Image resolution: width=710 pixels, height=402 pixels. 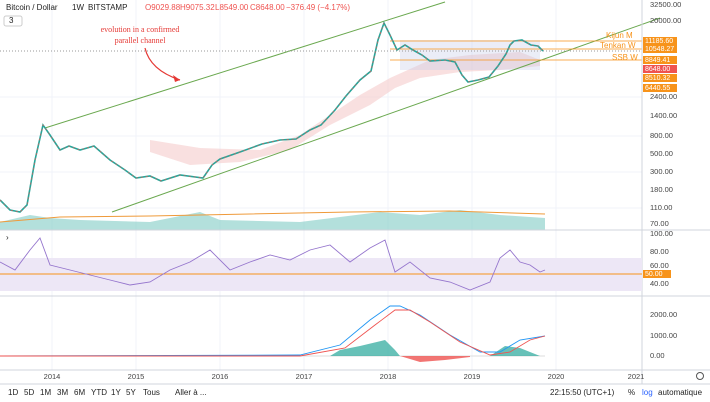 What do you see at coordinates (663, 314) in the screenshot?
I see `macd-tick-label: 2000.00` at bounding box center [663, 314].